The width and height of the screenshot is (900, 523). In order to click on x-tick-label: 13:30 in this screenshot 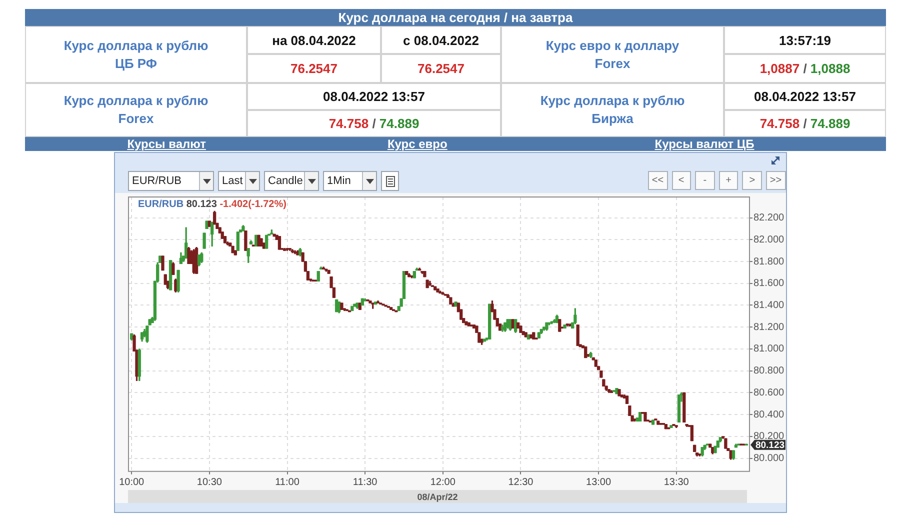, I will do `click(677, 482)`.